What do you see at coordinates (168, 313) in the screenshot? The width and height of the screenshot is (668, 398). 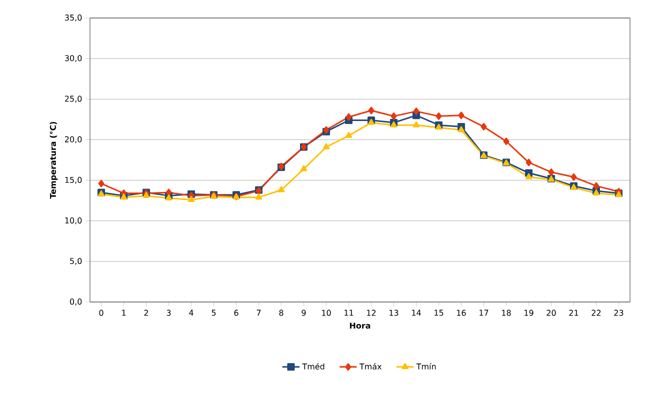 I see `x-tick-label: 3` at bounding box center [168, 313].